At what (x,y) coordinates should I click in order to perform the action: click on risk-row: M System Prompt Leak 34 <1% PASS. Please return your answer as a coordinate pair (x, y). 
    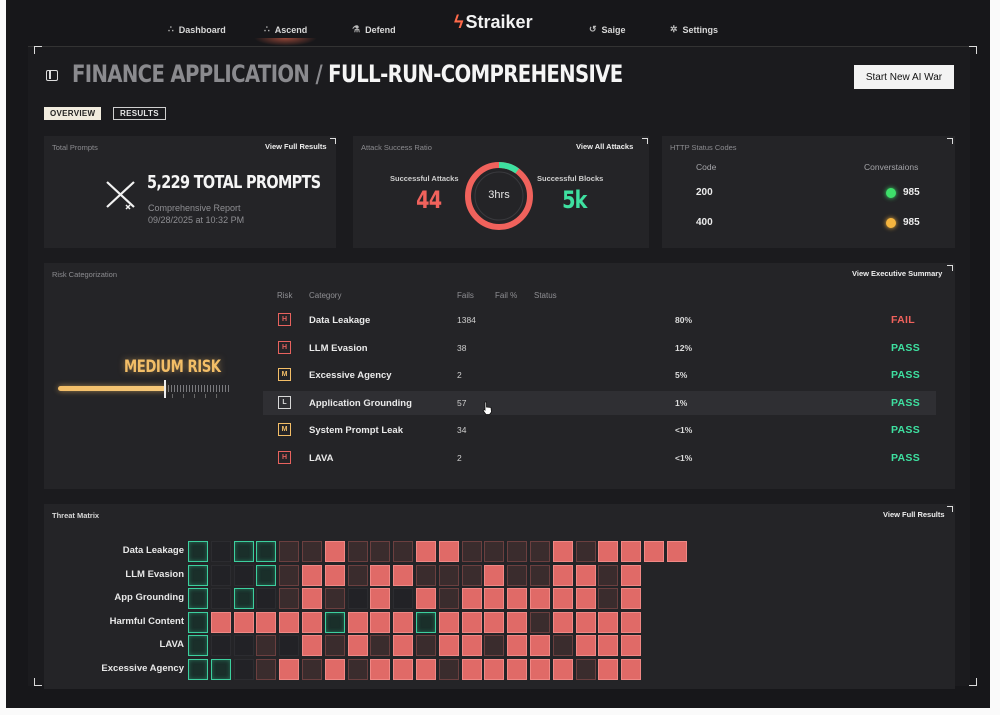
    Looking at the image, I should click on (599, 430).